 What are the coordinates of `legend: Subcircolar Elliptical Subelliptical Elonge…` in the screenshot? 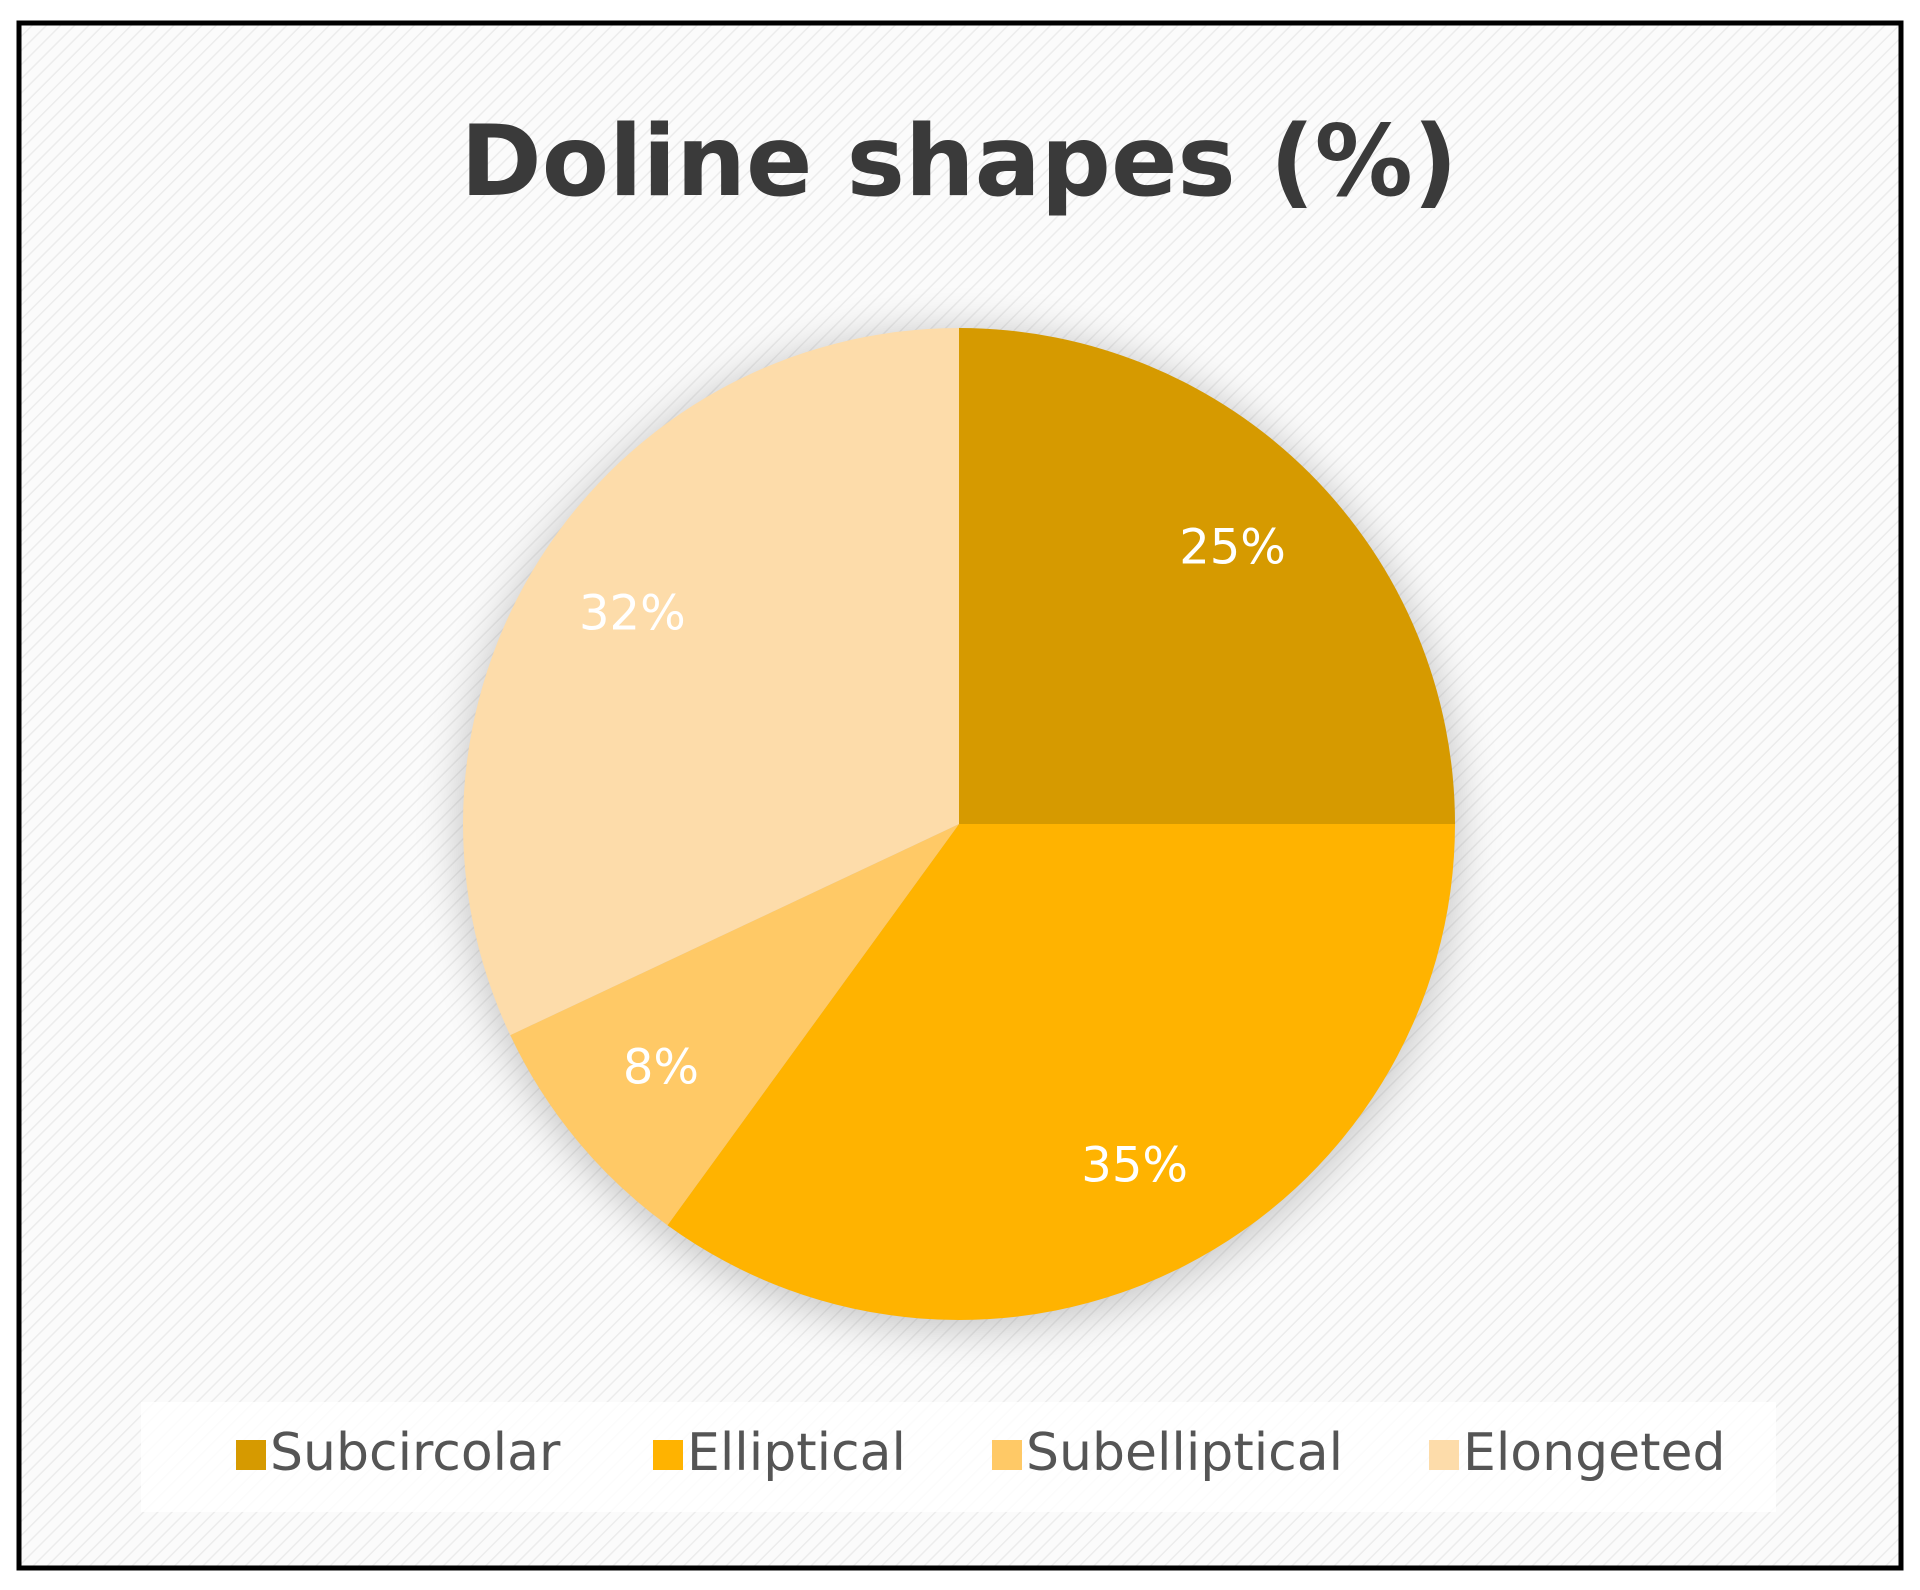 It's located at (980, 1453).